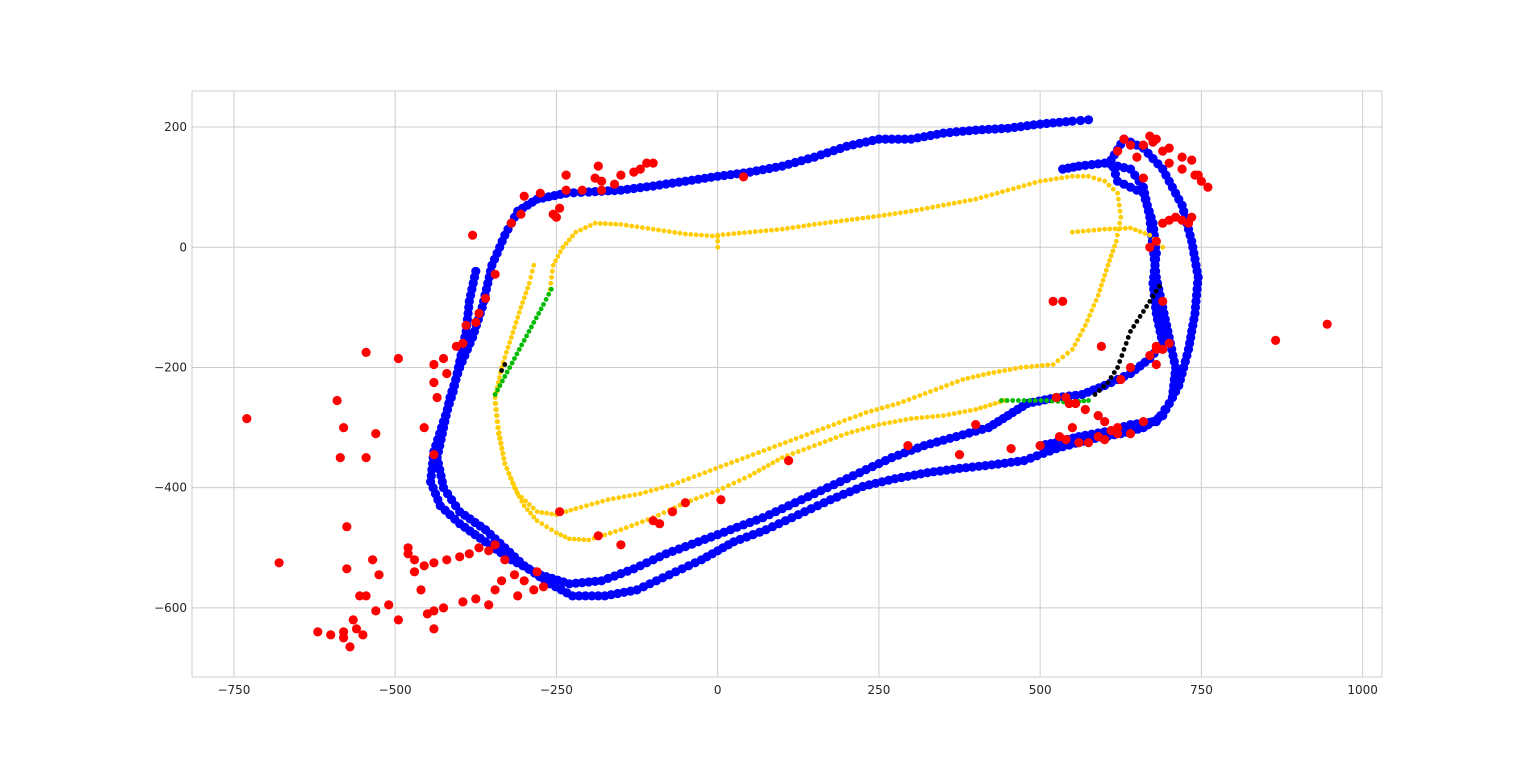  Describe the element at coordinates (170, 608) in the screenshot. I see `y-tick-label: −600` at that location.